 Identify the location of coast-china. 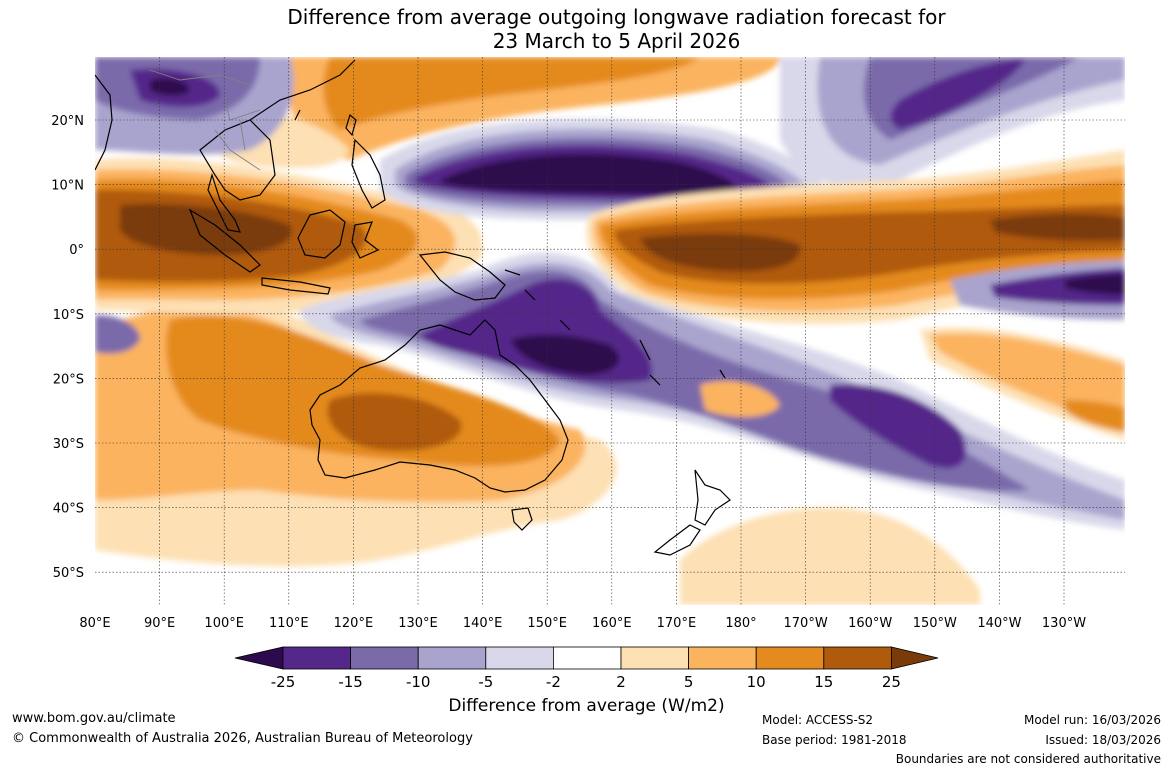
(302, 90).